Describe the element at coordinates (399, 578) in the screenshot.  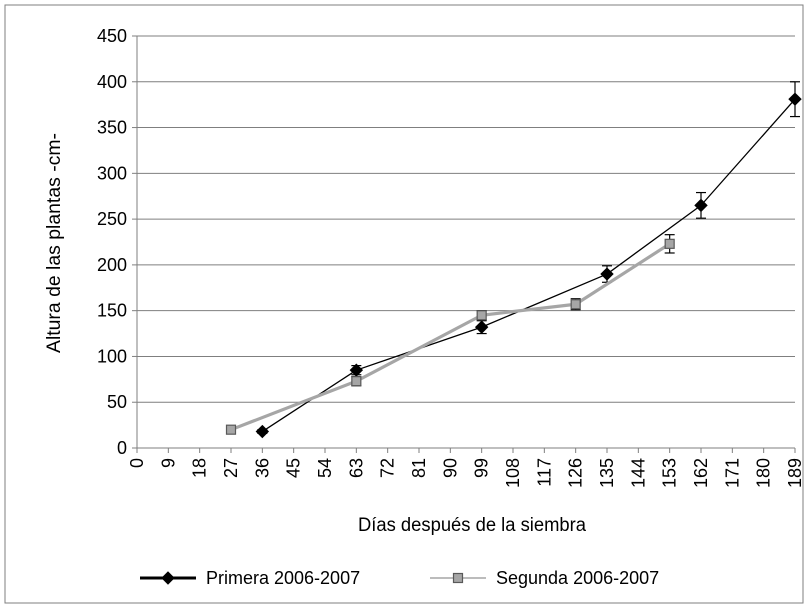
I see `legend: Primera 2006-2007 Segunda 2006-2007` at that location.